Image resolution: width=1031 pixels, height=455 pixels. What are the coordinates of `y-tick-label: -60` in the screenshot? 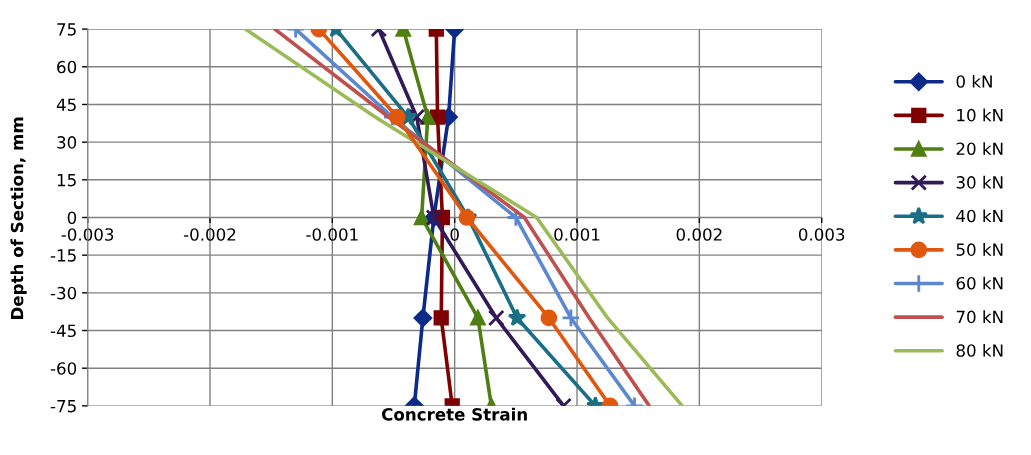 It's located at (63, 368).